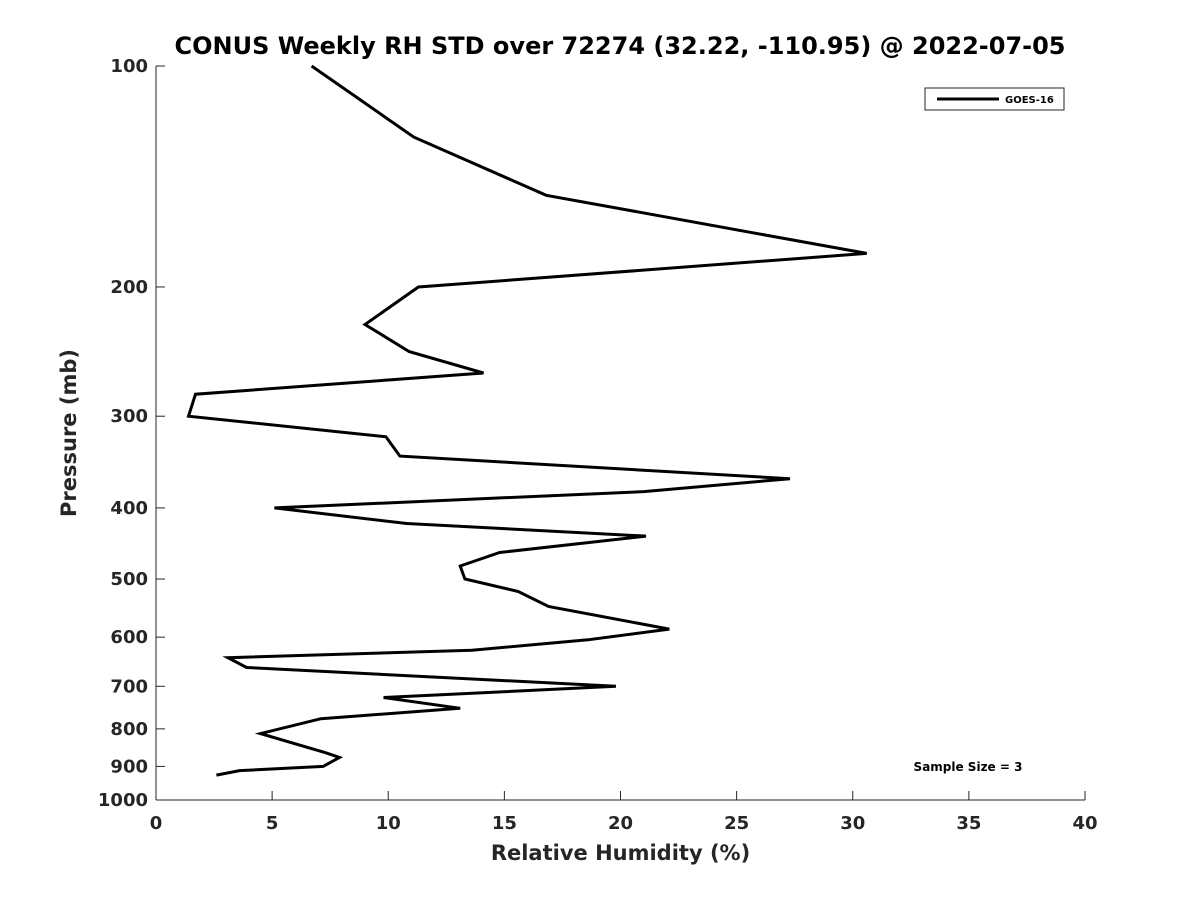 Image resolution: width=1200 pixels, height=900 pixels. I want to click on y-tick-label-600: 600, so click(129, 637).